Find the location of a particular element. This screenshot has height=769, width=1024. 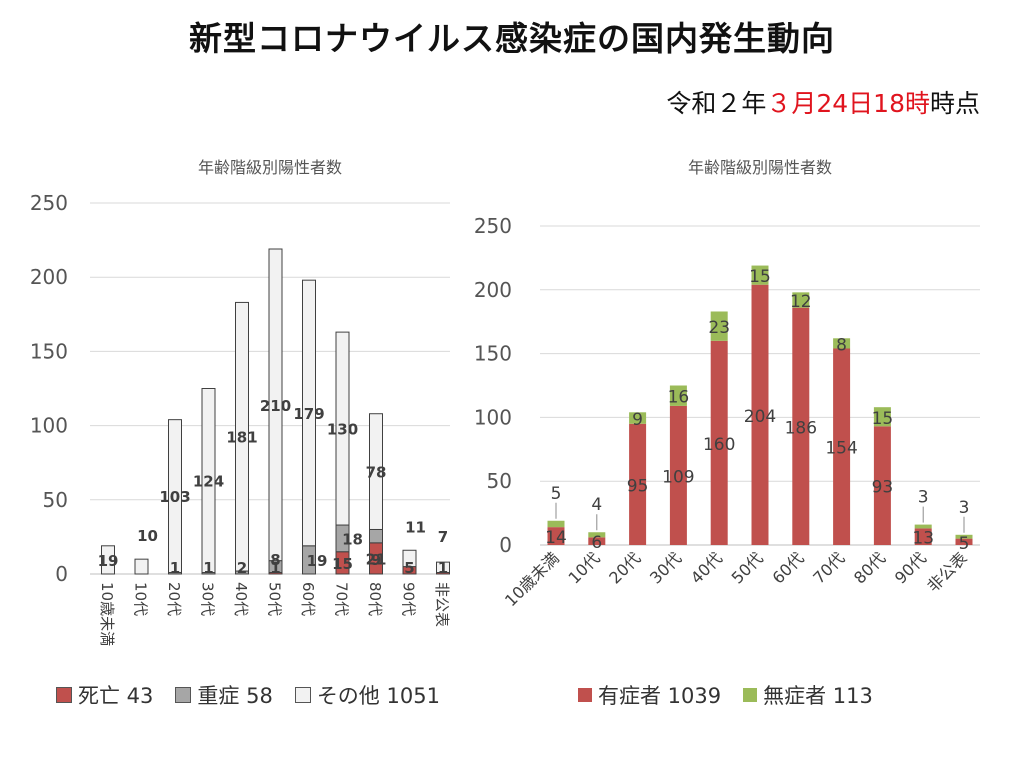

left-chart-legend: 死亡 43 重症 58 その他 1051 is located at coordinates (248, 695).